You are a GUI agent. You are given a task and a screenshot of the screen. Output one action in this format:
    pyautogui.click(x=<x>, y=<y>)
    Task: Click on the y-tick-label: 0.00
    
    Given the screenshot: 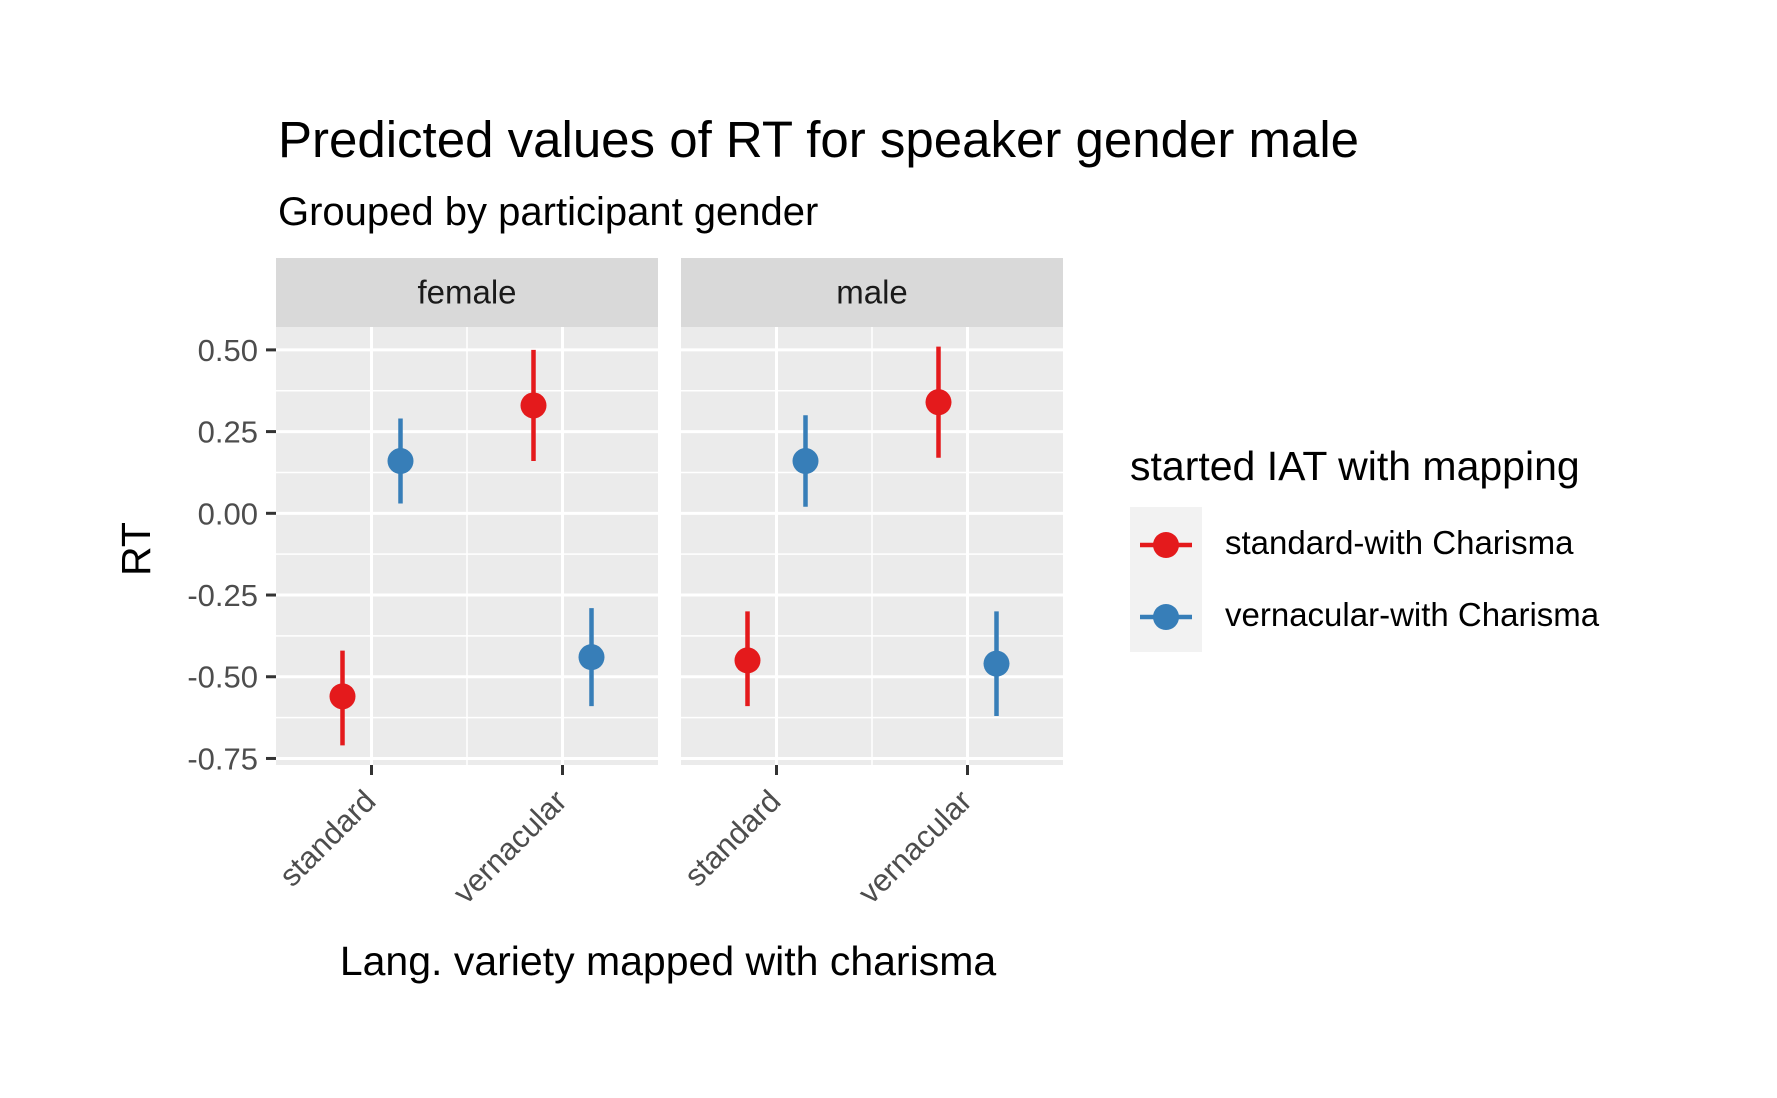 What is the action you would take?
    pyautogui.click(x=228, y=513)
    